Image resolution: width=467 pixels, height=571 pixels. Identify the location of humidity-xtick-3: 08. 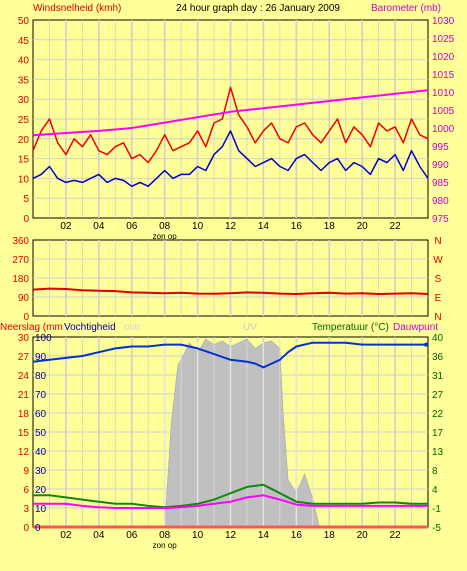
(165, 535).